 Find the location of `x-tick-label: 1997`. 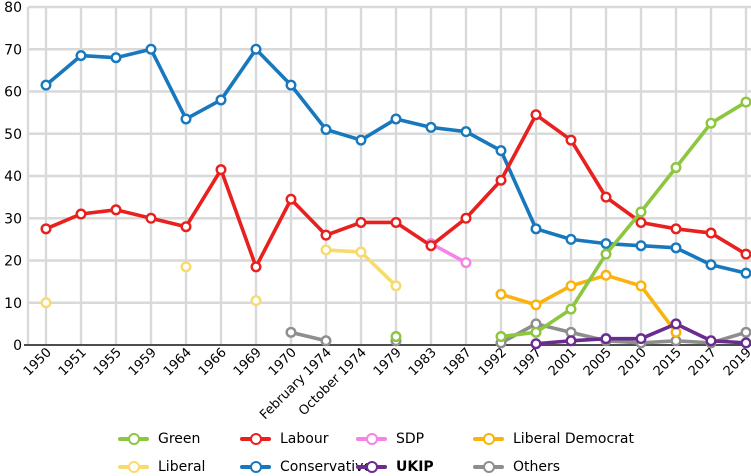

x-tick-label: 1997 is located at coordinates (528, 362).